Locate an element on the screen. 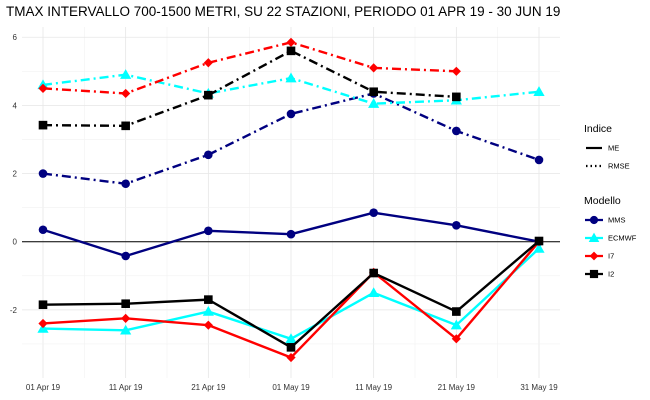  legend-label-ecmwf: ECMWF is located at coordinates (622, 238).